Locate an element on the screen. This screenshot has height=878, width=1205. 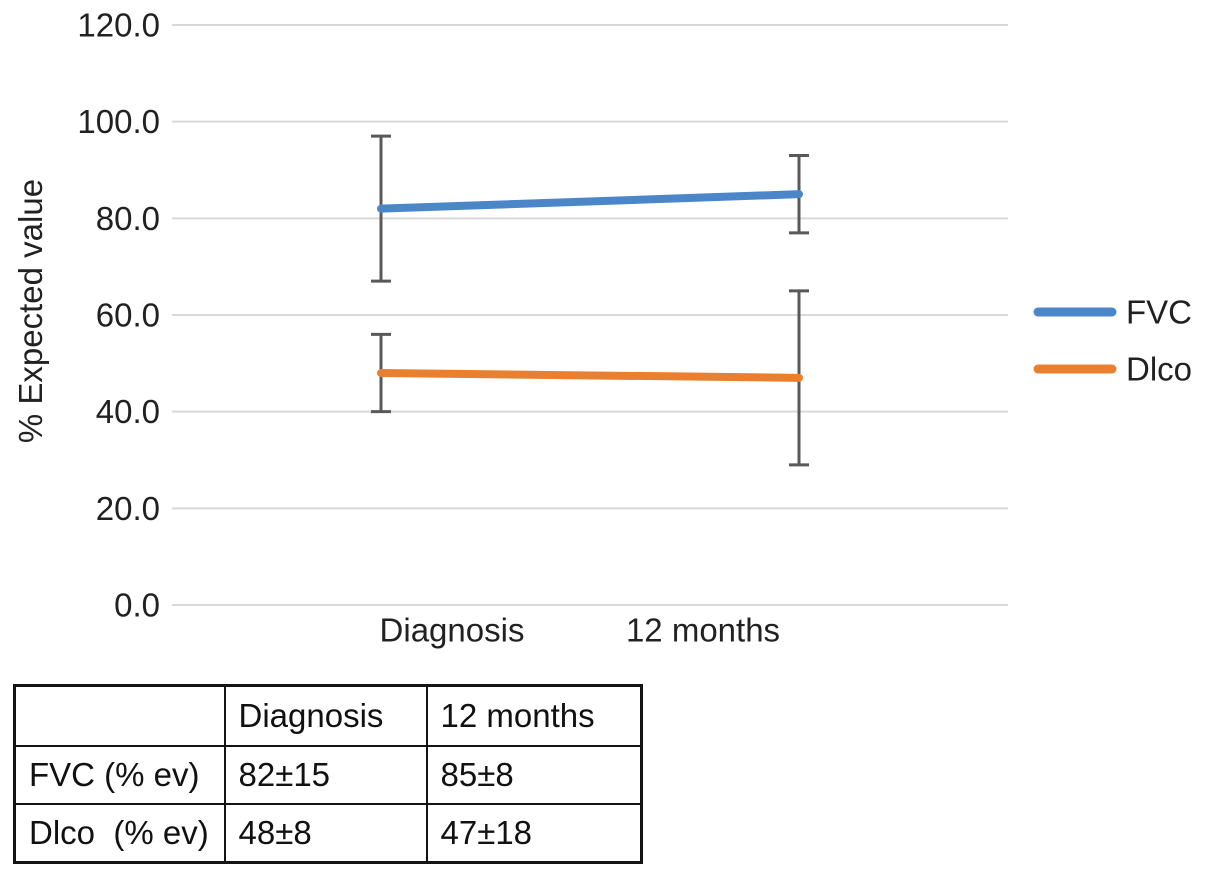
table-cell: 85±8 is located at coordinates (534, 775).